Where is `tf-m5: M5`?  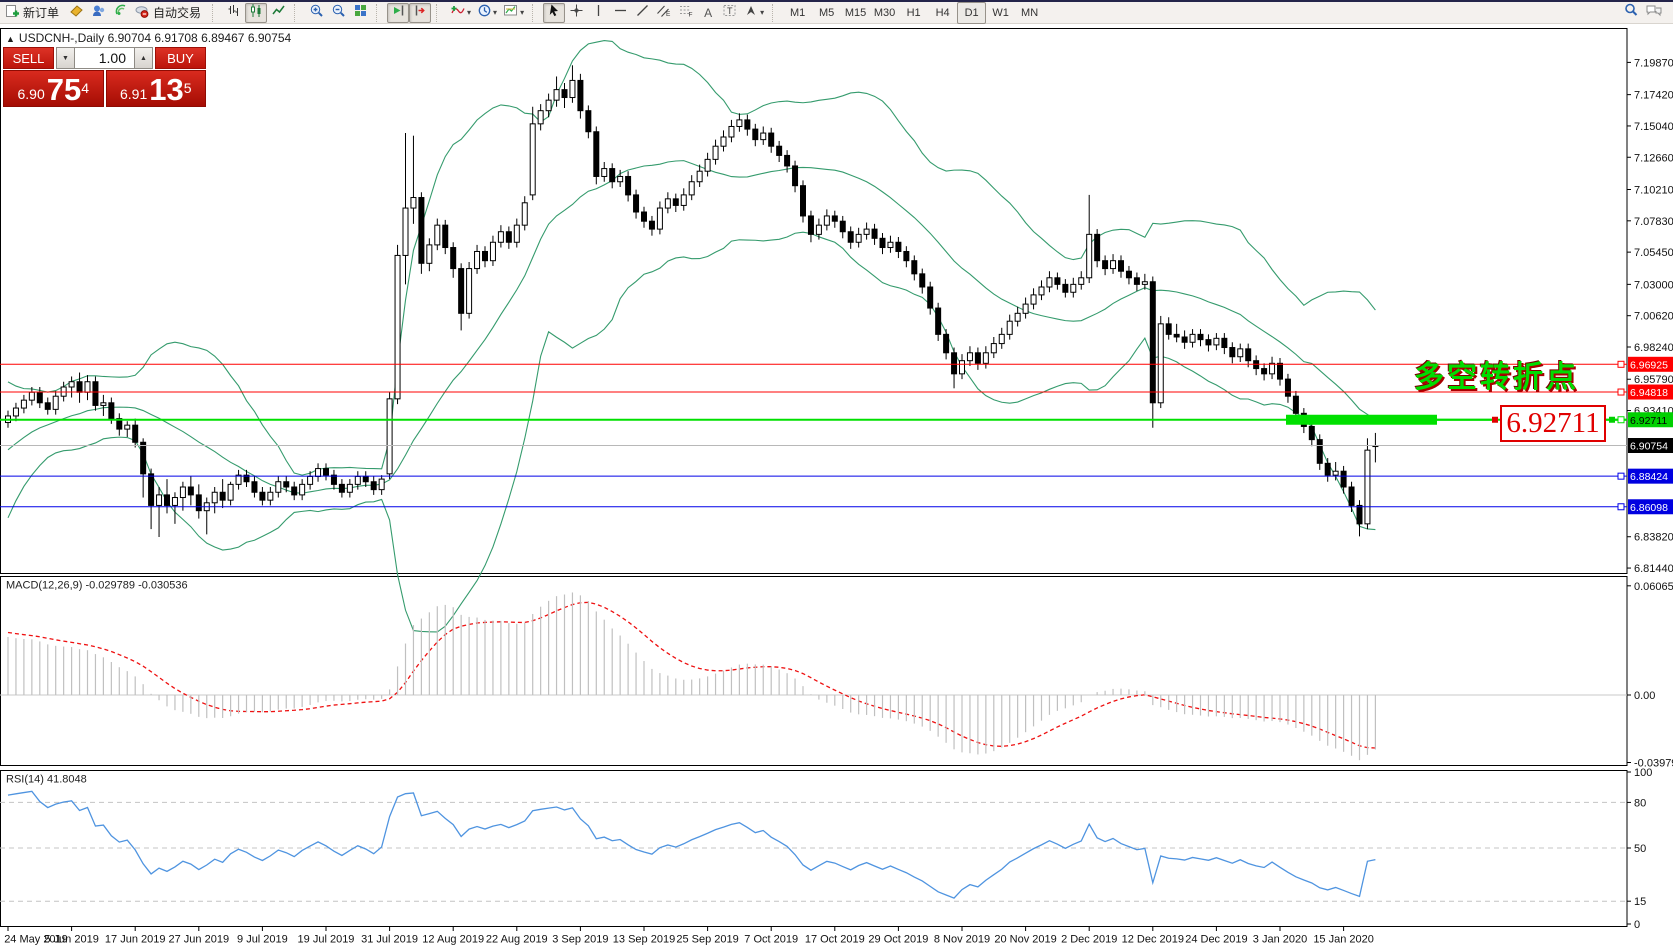 tf-m5: M5 is located at coordinates (826, 12).